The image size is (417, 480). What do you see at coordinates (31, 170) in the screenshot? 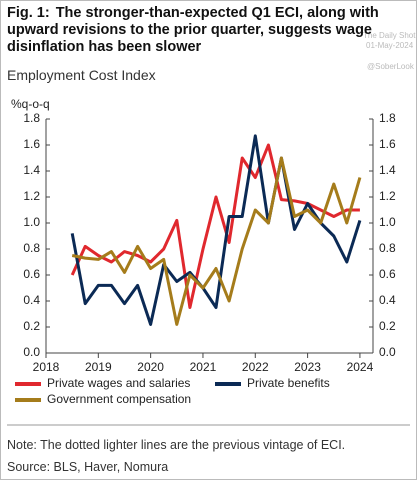
I see `y-tick-label: 1.4` at bounding box center [31, 170].